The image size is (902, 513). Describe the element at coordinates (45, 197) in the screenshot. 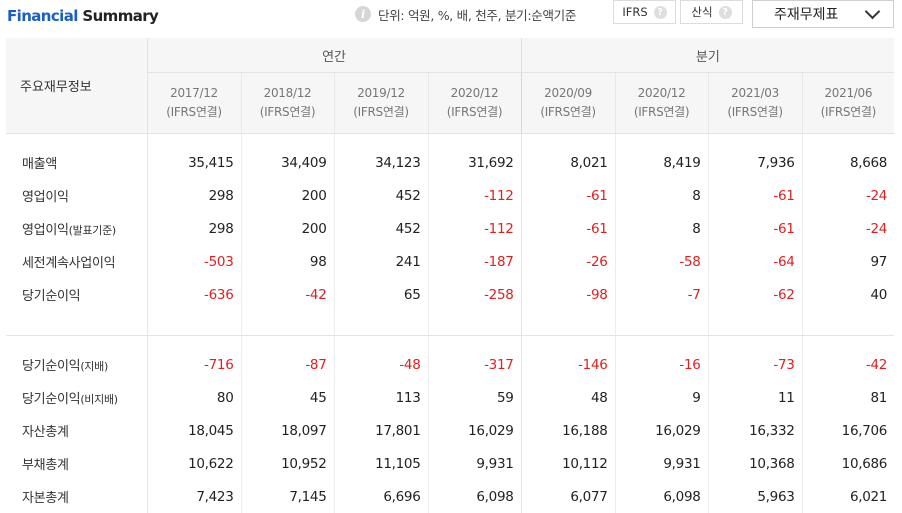

I see `row-label-main: 영업이익` at that location.